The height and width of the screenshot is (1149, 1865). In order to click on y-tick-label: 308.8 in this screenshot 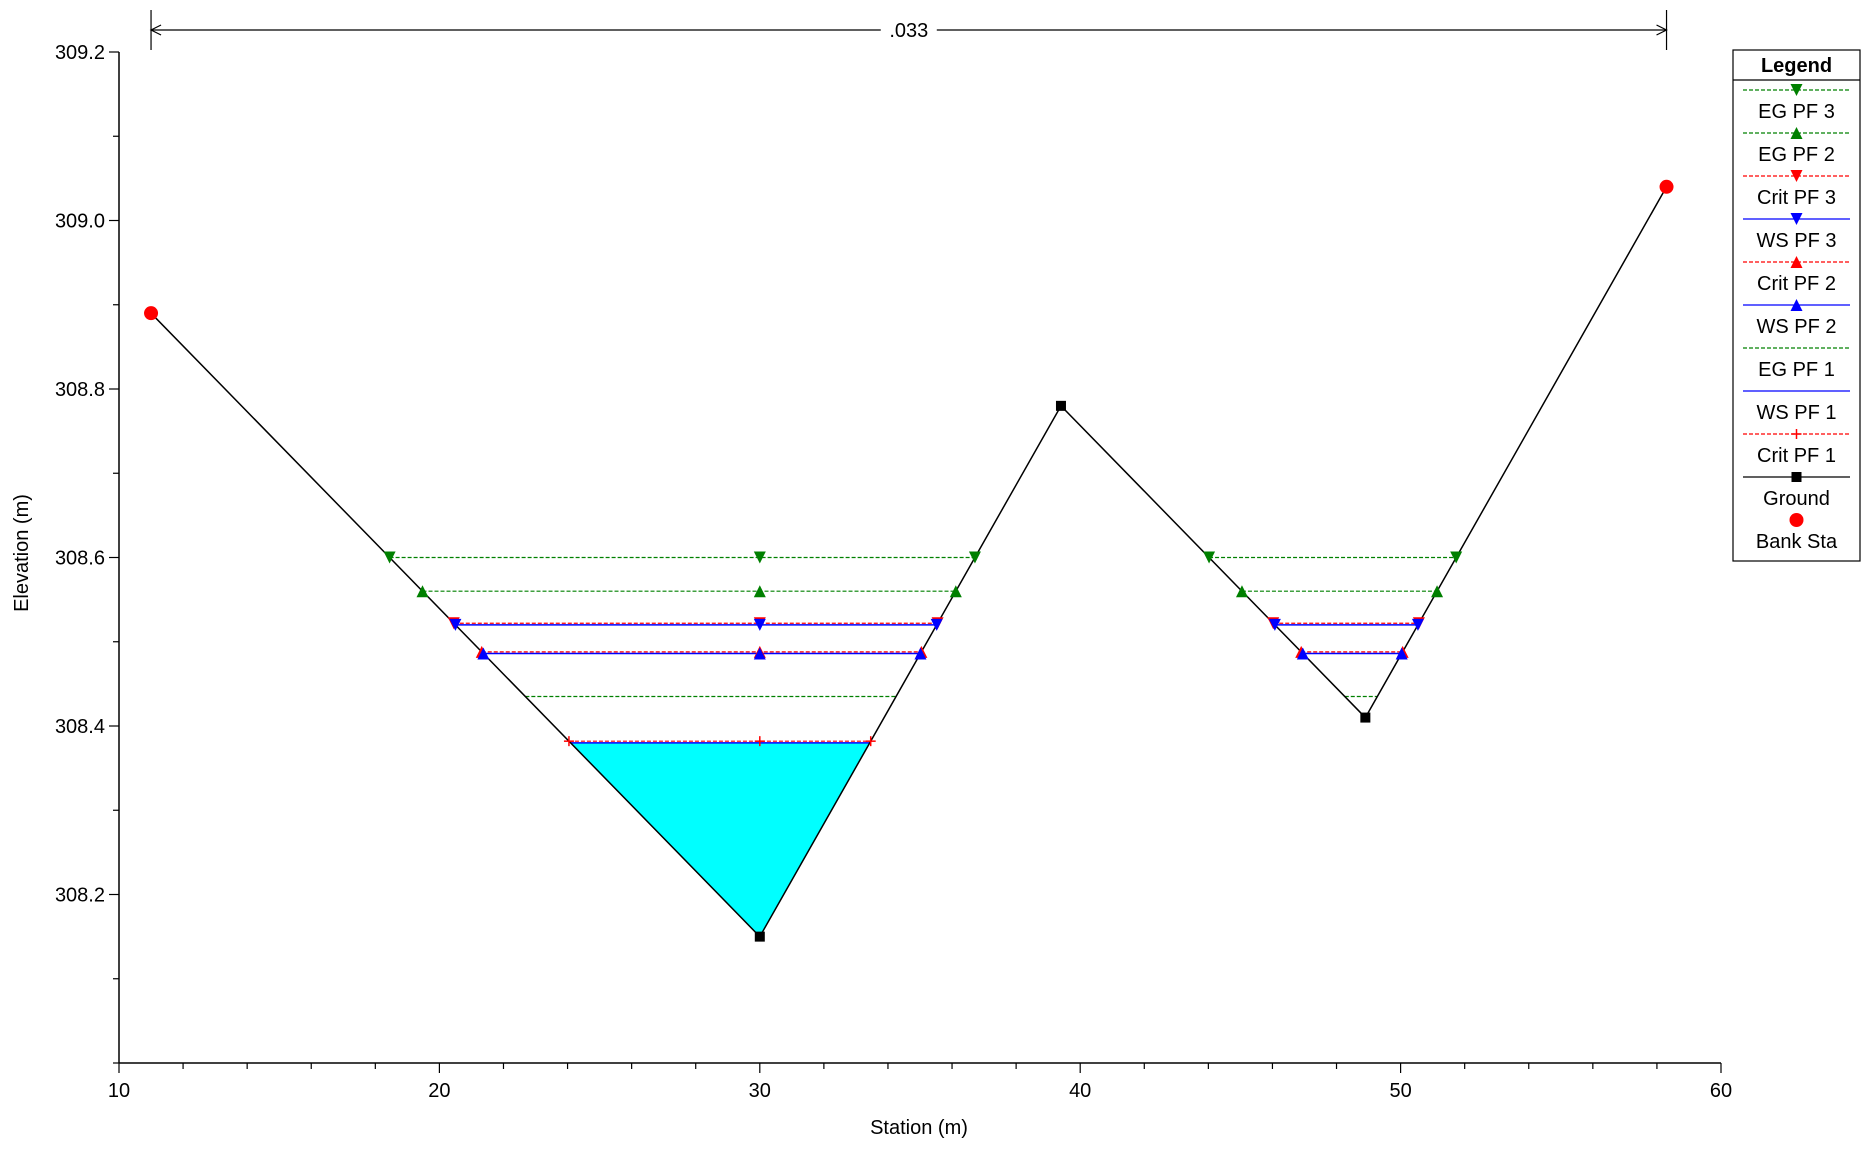, I will do `click(80, 390)`.